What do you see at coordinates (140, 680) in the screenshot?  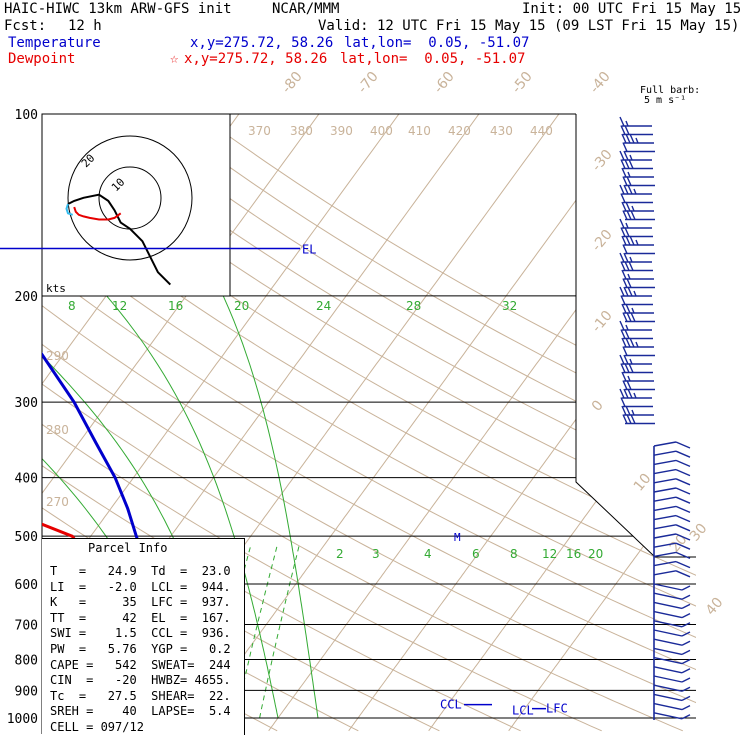 I see `parcel-info-row: CIN = -20 HWBZ= 4655.` at bounding box center [140, 680].